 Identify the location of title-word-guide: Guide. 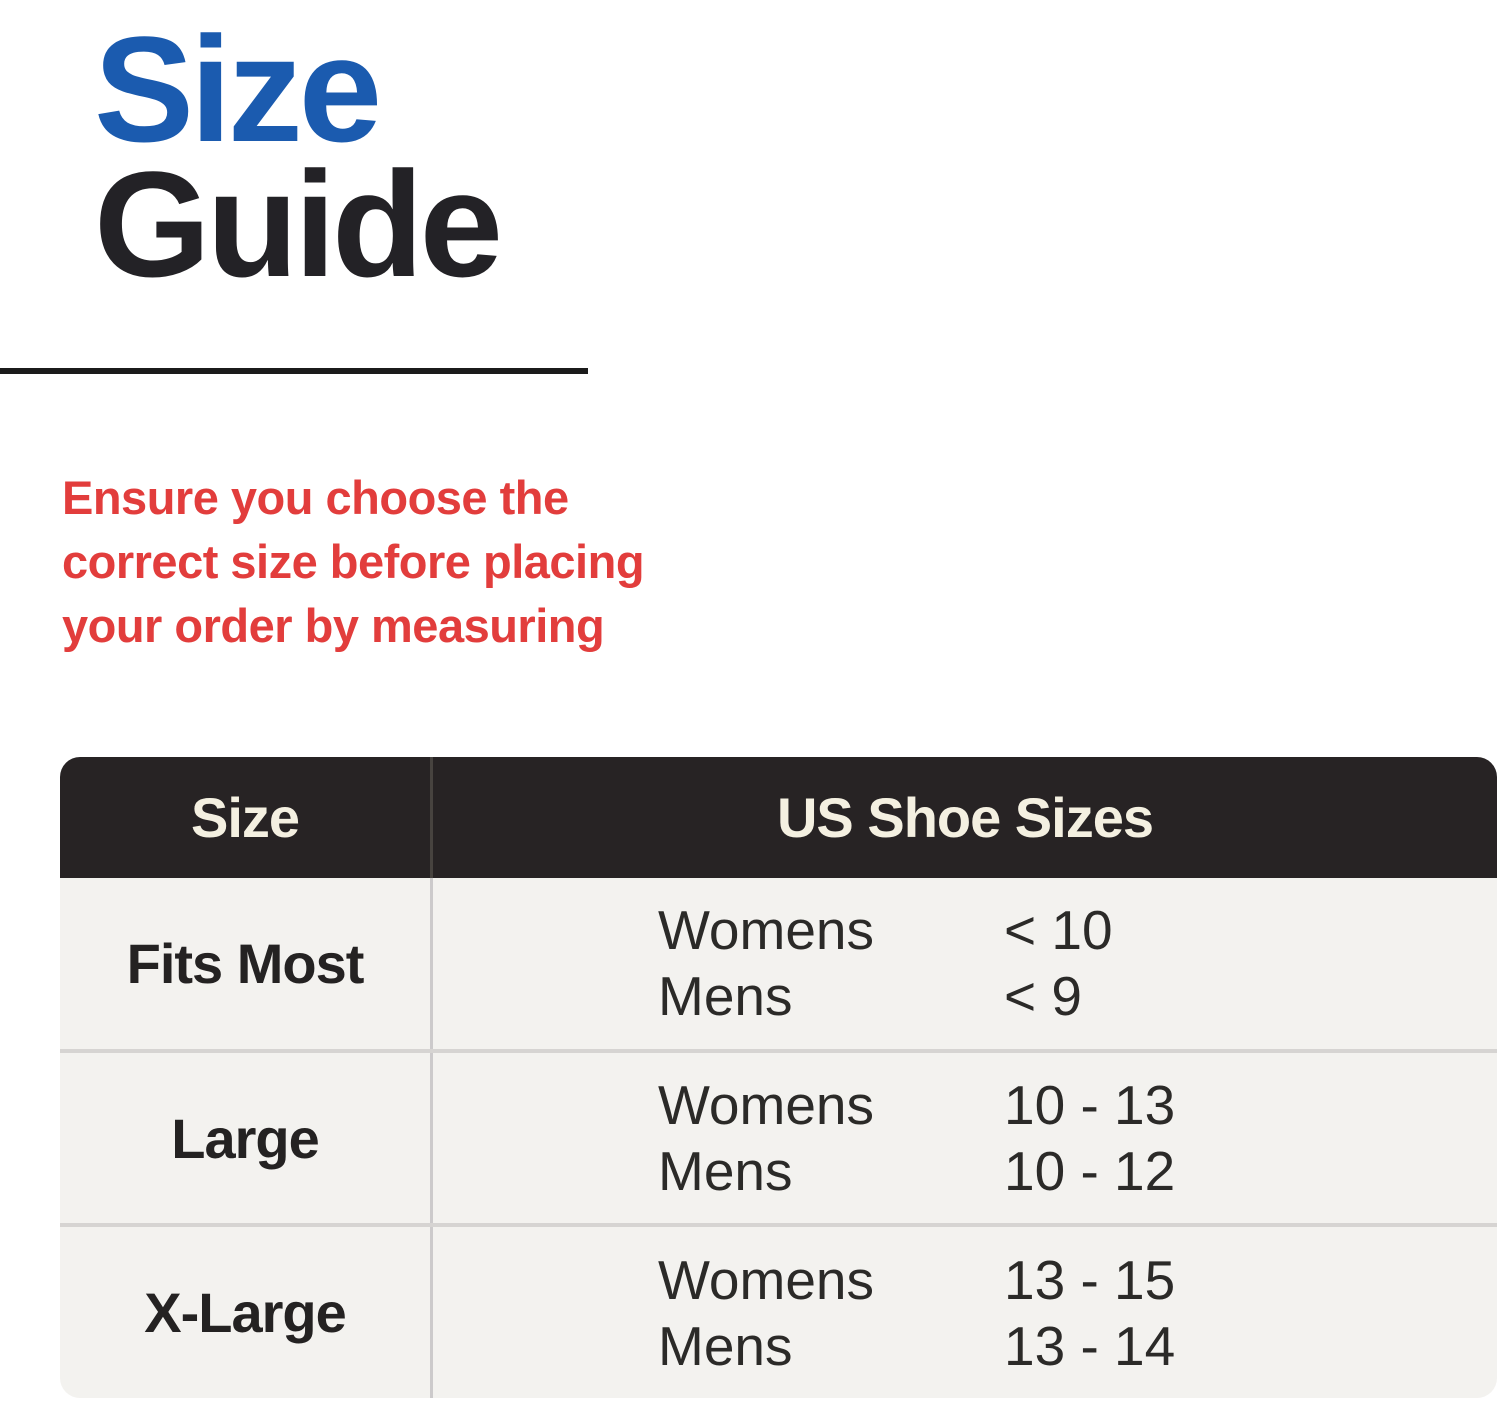
(298, 224).